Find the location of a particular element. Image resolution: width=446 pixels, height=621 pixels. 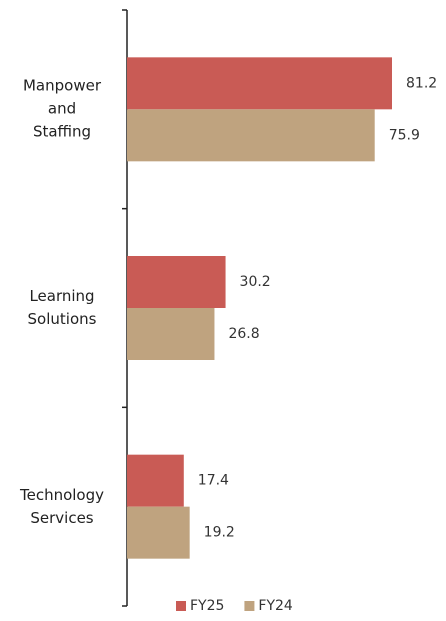

data-label: 26.8 is located at coordinates (243, 334).